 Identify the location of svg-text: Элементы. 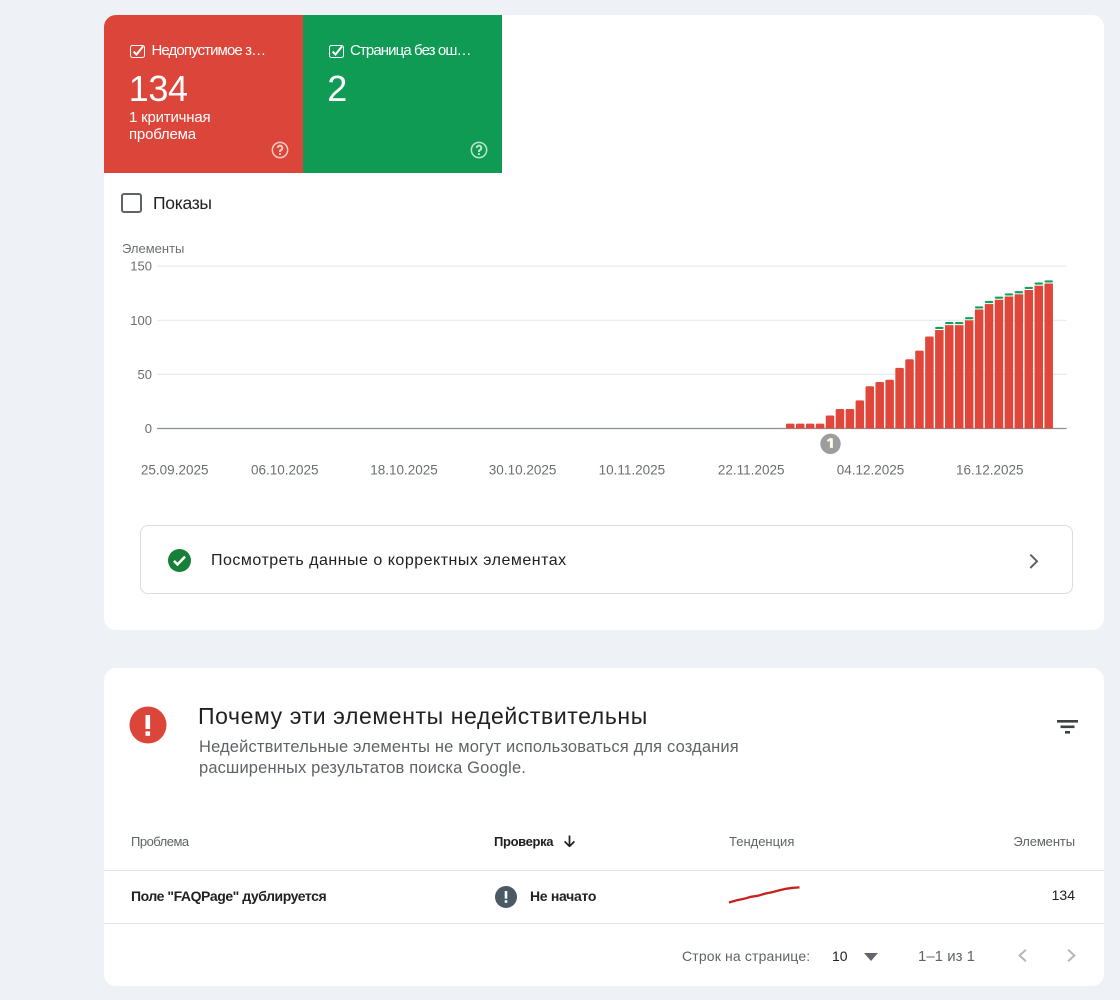
(153, 248).